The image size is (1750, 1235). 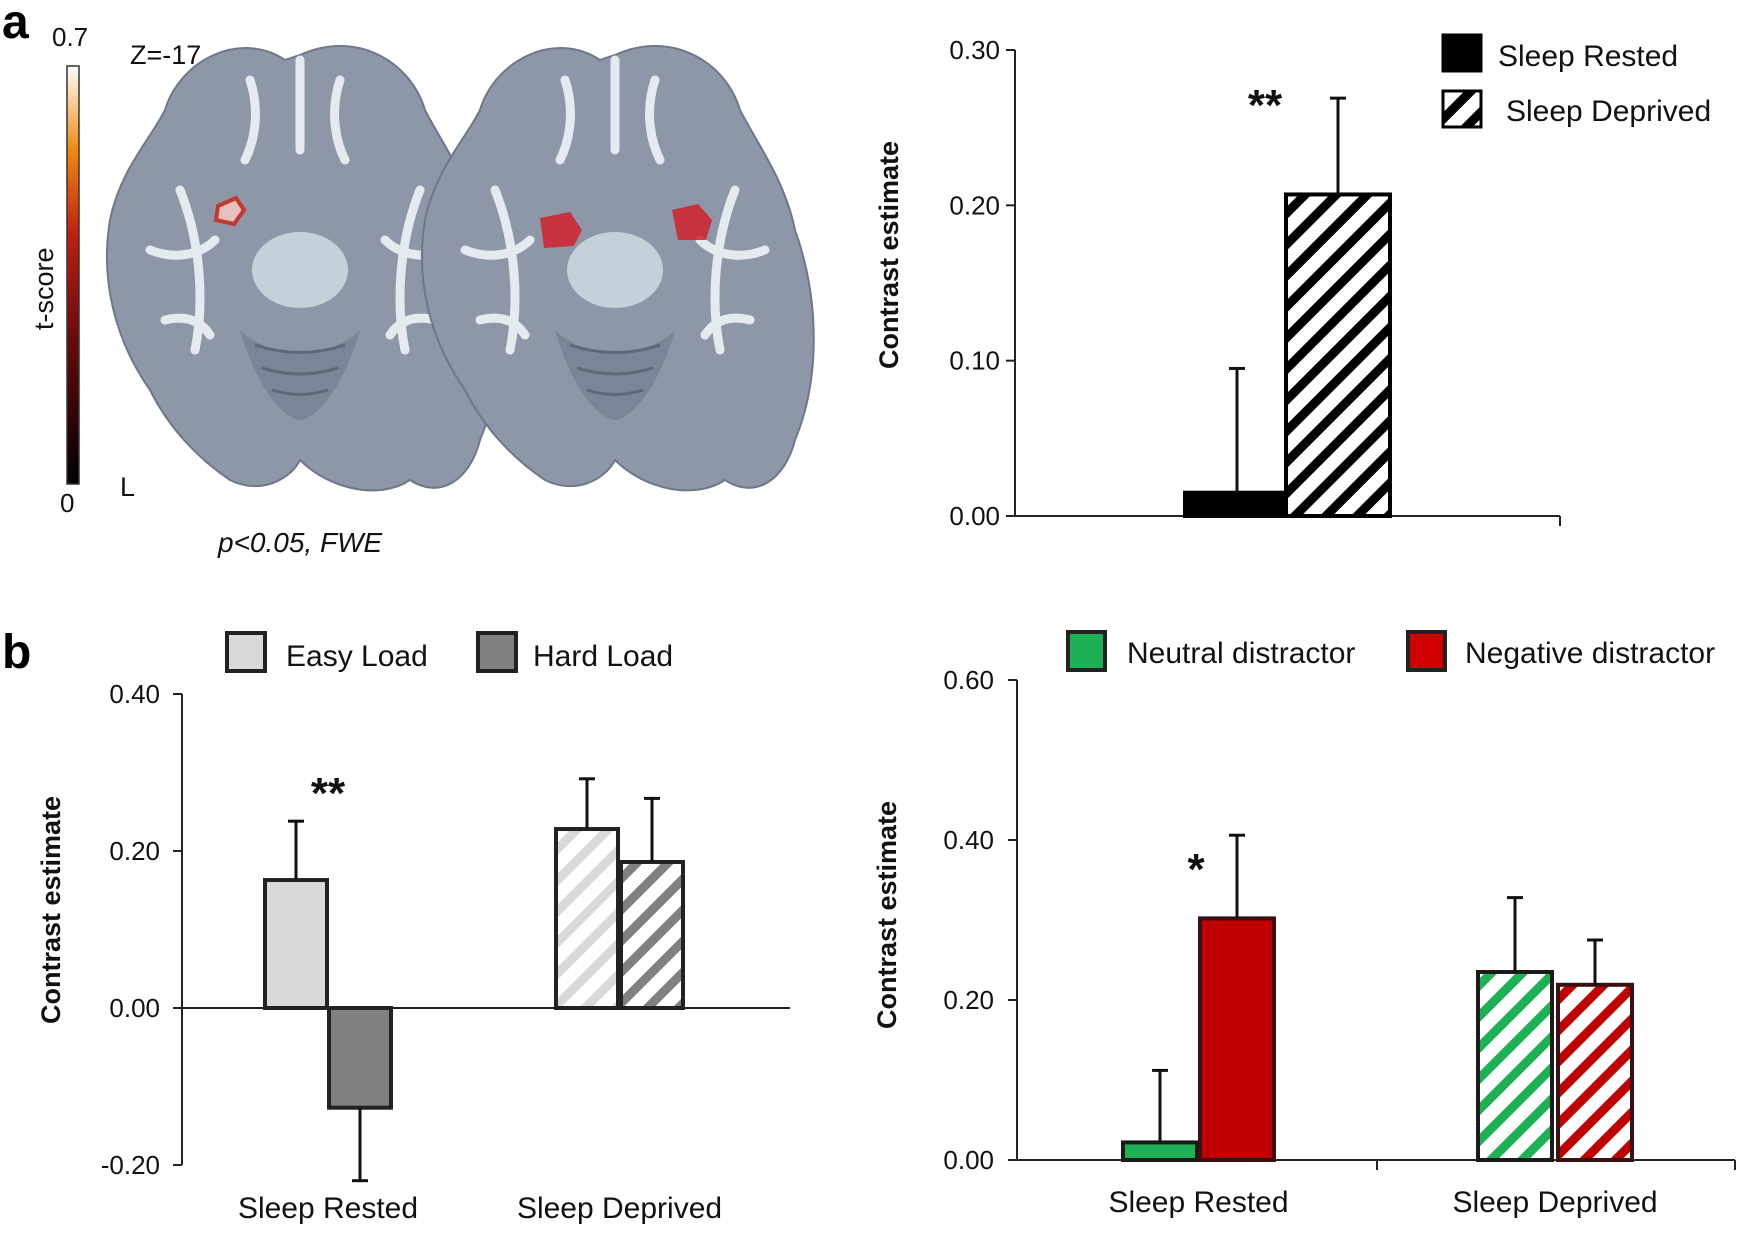 What do you see at coordinates (603, 656) in the screenshot?
I see `legend-label: Hard Load` at bounding box center [603, 656].